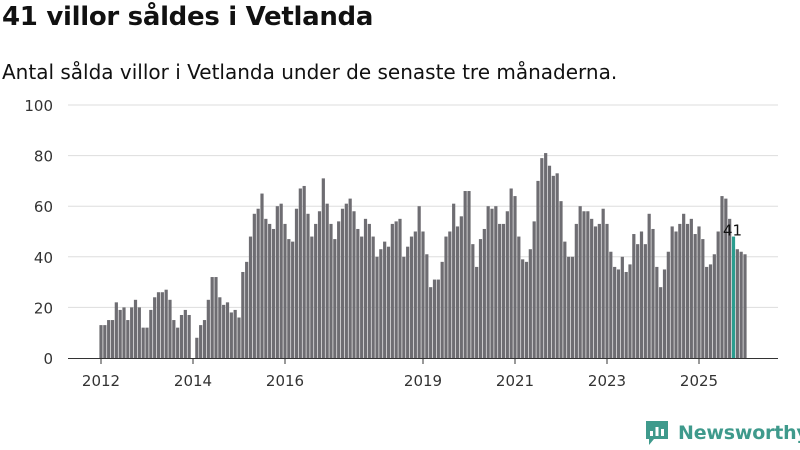  What do you see at coordinates (285, 381) in the screenshot?
I see `x-tick-label: 2016` at bounding box center [285, 381].